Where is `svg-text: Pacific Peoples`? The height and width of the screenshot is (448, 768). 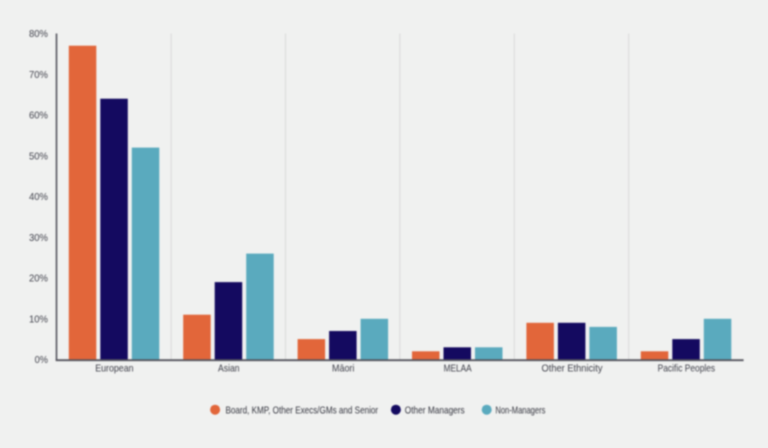
svg-text: Pacific Peoples is located at coordinates (687, 369).